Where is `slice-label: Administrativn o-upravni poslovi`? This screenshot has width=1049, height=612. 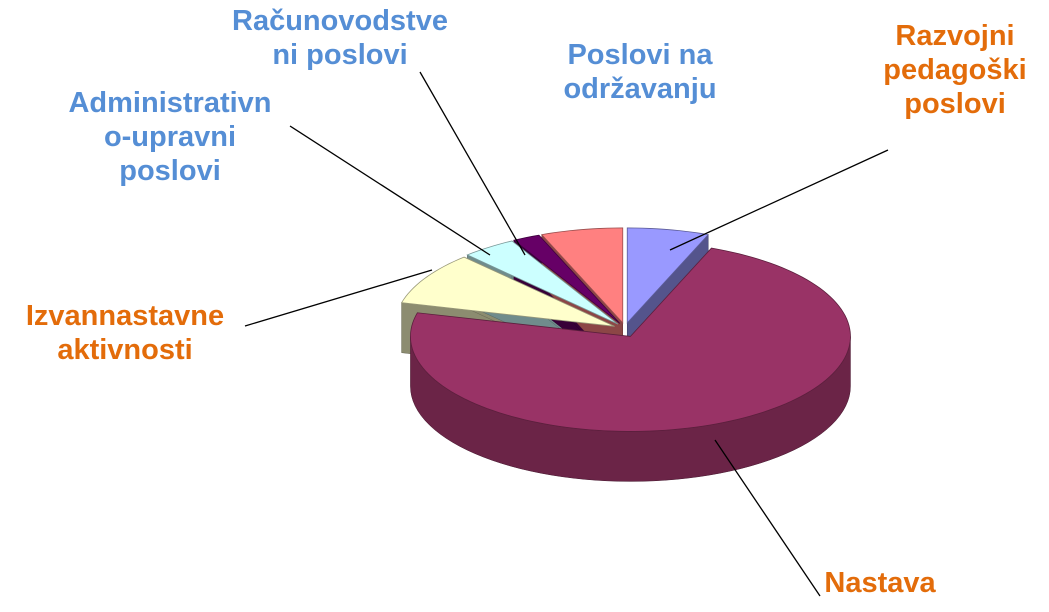 slice-label: Administrativn o-upravni poslovi is located at coordinates (169, 137).